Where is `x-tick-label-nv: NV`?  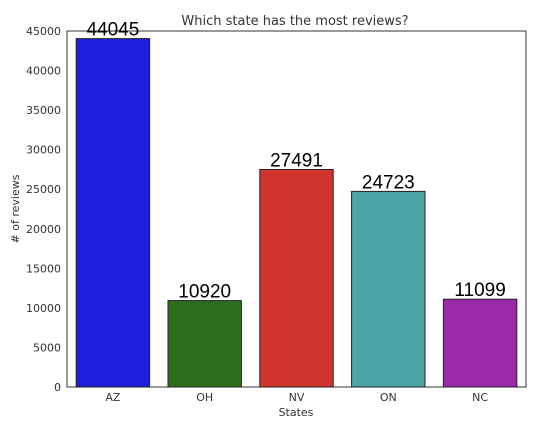
x-tick-label-nv: NV is located at coordinates (297, 397).